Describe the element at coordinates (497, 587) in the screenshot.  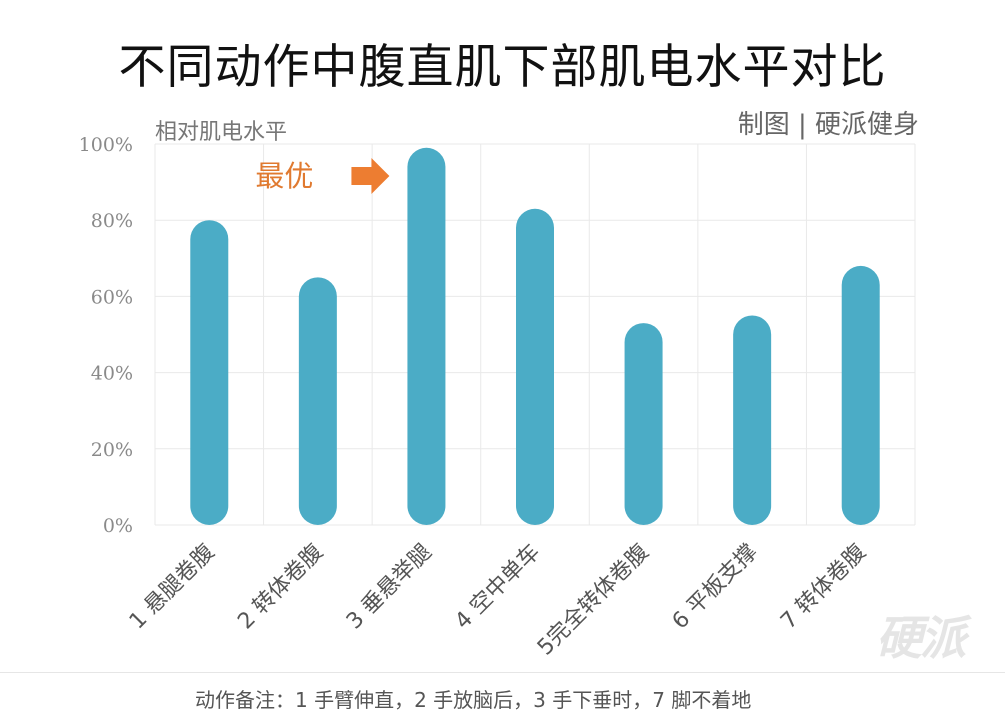
I see `x-tick-label: 4 空中单车` at that location.